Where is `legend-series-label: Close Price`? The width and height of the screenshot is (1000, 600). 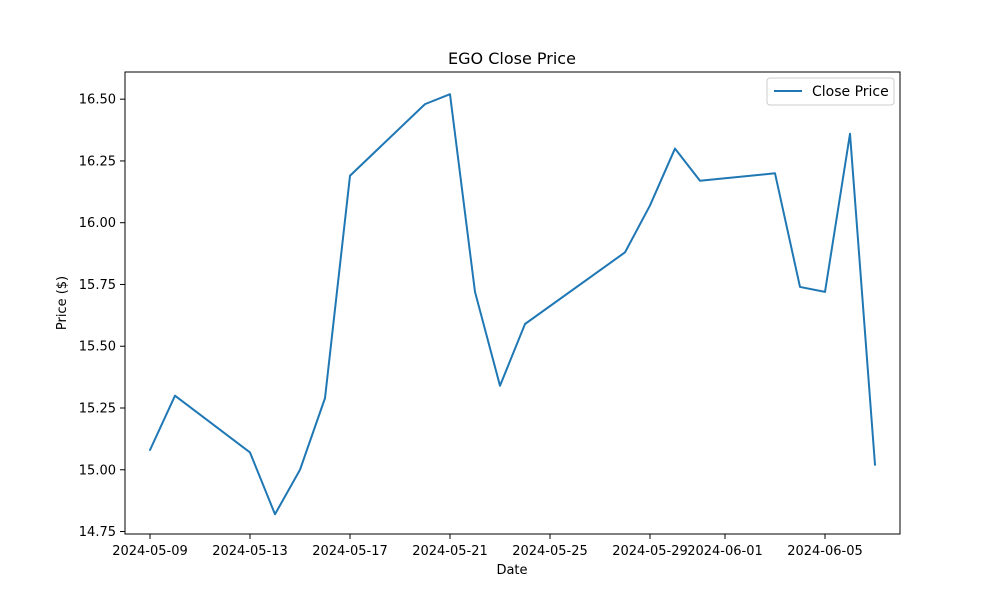 legend-series-label: Close Price is located at coordinates (850, 92).